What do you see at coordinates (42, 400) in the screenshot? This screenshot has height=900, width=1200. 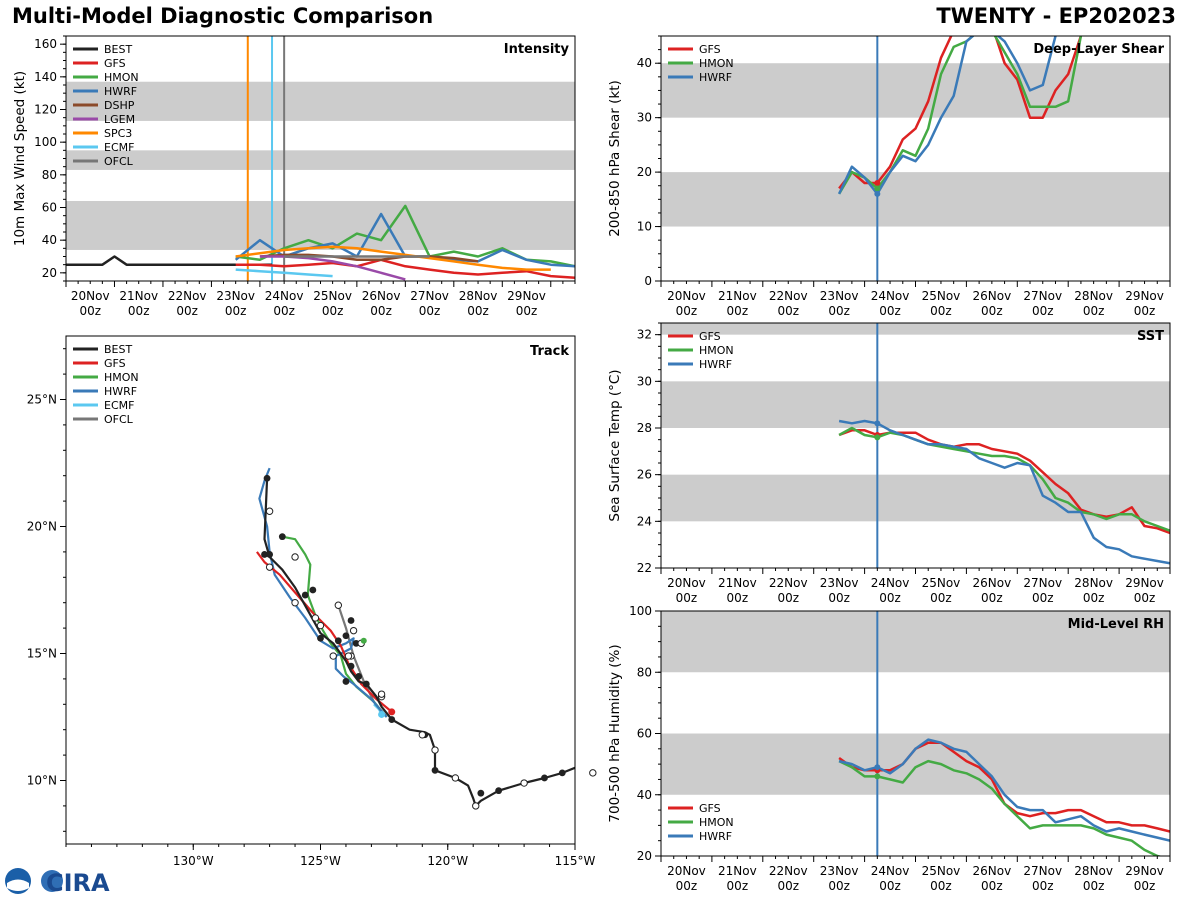 I see `track-ytick-label: 25°N` at bounding box center [42, 400].